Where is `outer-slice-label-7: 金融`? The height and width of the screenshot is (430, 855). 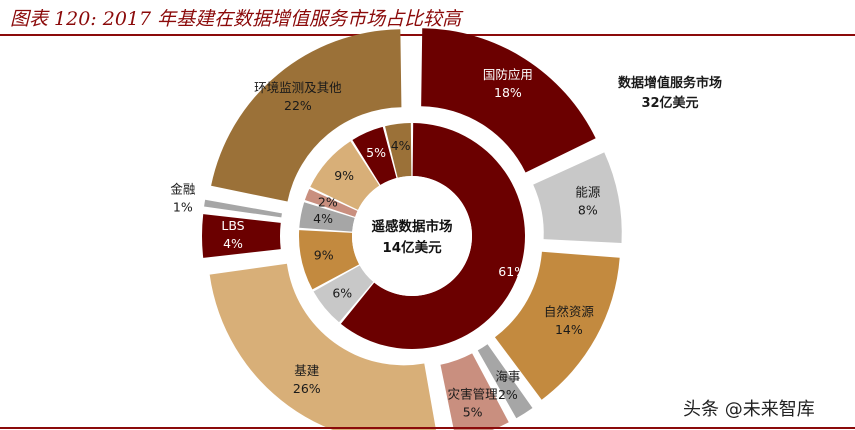
outer-slice-label-7: 金融 is located at coordinates (183, 189).